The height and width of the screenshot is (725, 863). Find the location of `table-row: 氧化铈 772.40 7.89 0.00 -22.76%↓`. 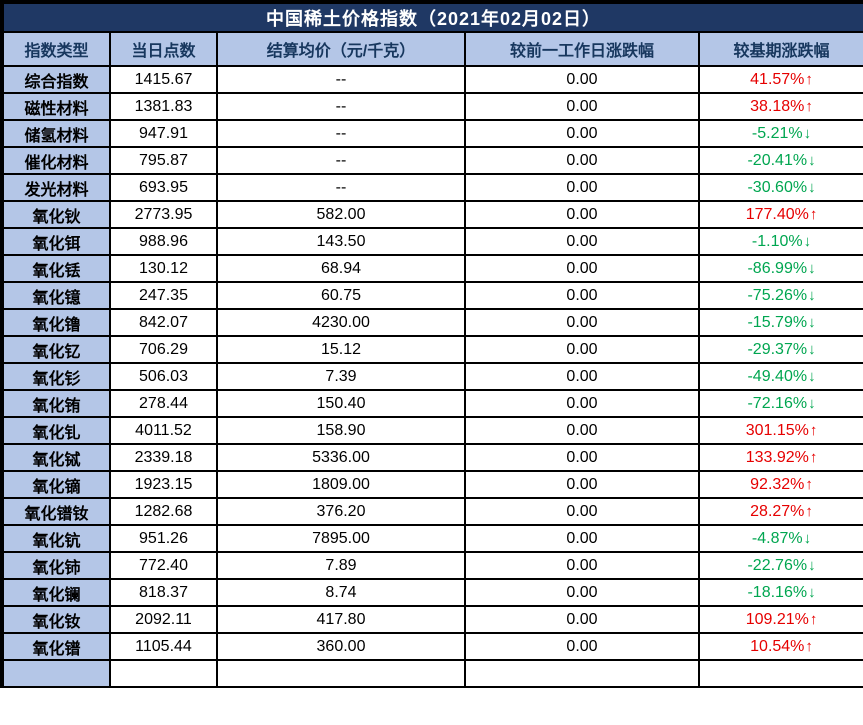

table-row: 氧化铈 772.40 7.89 0.00 -22.76%↓ is located at coordinates (432, 565).